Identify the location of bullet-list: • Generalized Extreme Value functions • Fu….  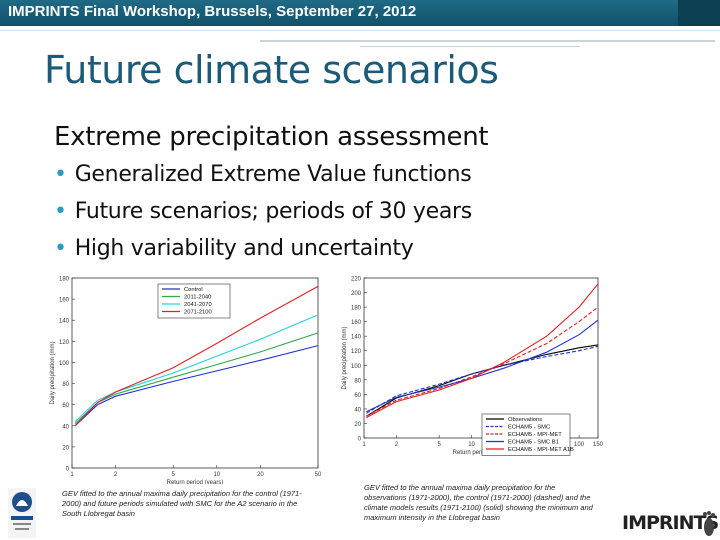
(263, 217).